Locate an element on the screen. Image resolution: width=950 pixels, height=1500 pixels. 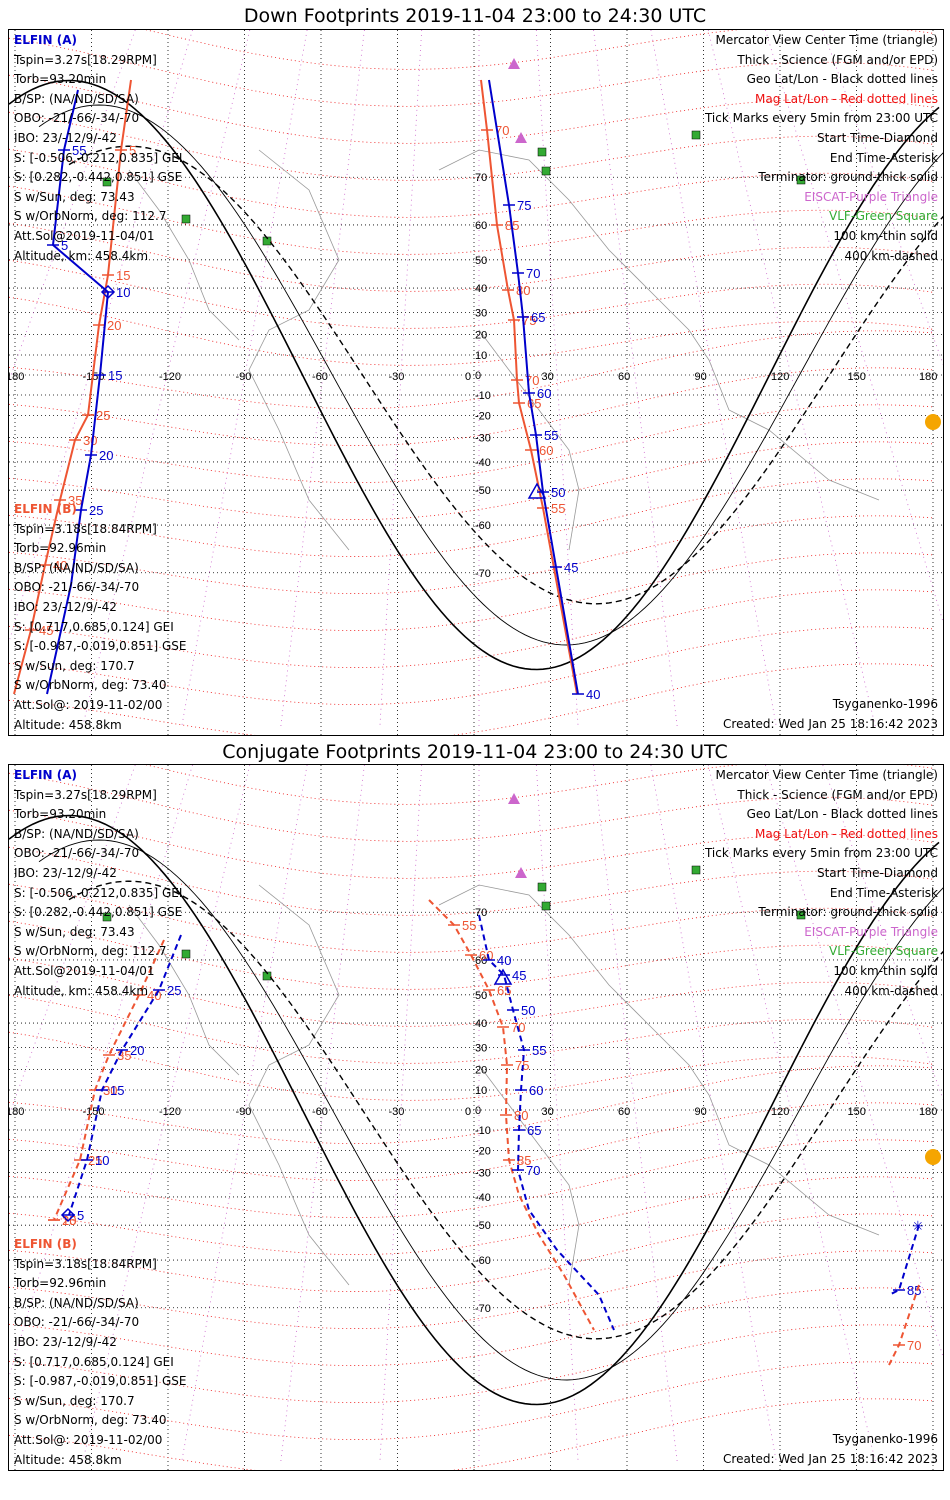
elfin-b-s-sun: S w/Sun, deg: 170.7 is located at coordinates (74, 1400).